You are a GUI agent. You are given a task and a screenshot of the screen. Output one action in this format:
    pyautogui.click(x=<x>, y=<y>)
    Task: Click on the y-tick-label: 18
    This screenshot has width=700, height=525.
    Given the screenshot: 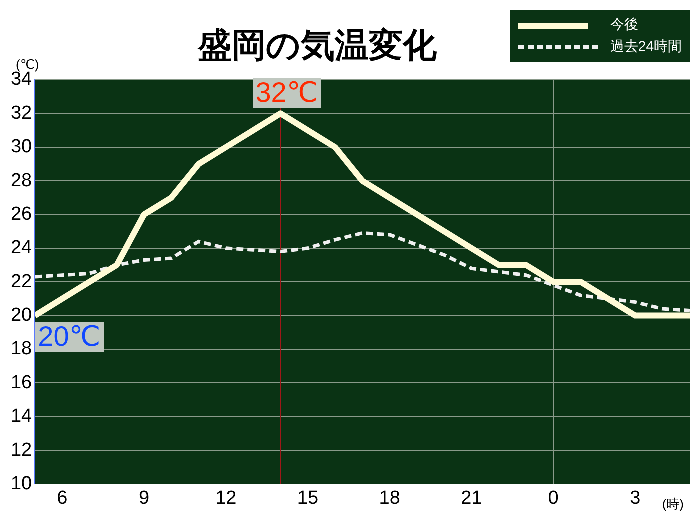 What is the action you would take?
    pyautogui.click(x=21, y=349)
    